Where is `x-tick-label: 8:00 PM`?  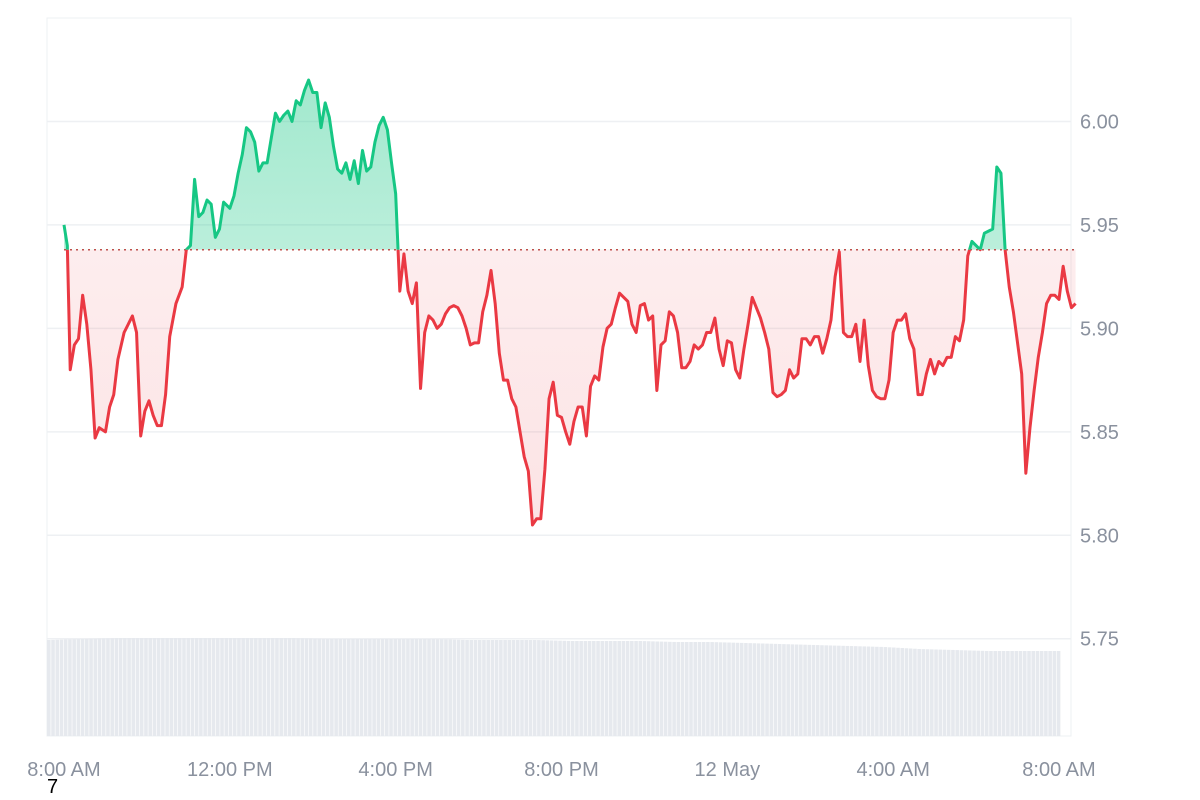 x-tick-label: 8:00 PM is located at coordinates (561, 770).